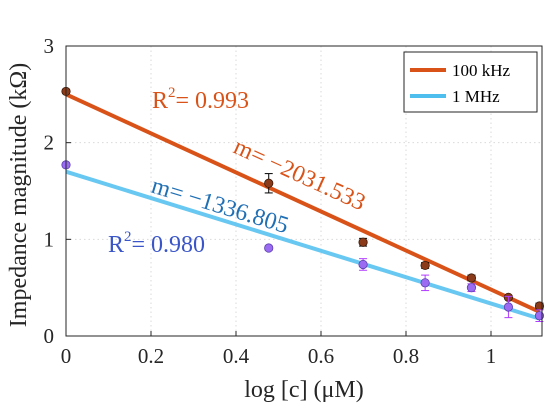 The width and height of the screenshot is (550, 418). I want to click on r2-value-100khz: = 0.993, so click(213, 101).